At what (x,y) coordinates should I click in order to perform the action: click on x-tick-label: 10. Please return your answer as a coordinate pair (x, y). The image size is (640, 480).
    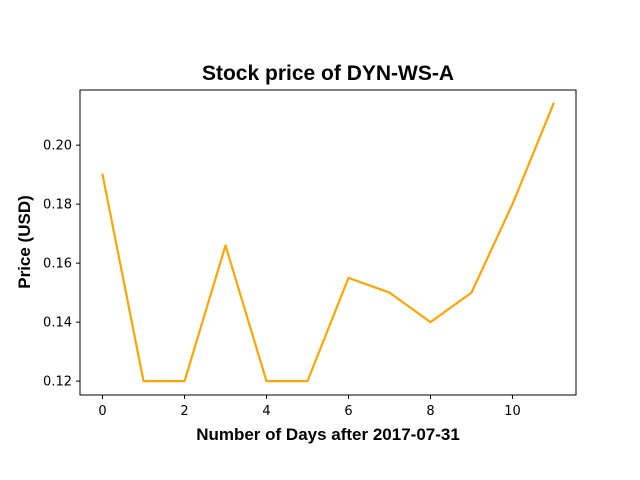
    Looking at the image, I should click on (512, 411).